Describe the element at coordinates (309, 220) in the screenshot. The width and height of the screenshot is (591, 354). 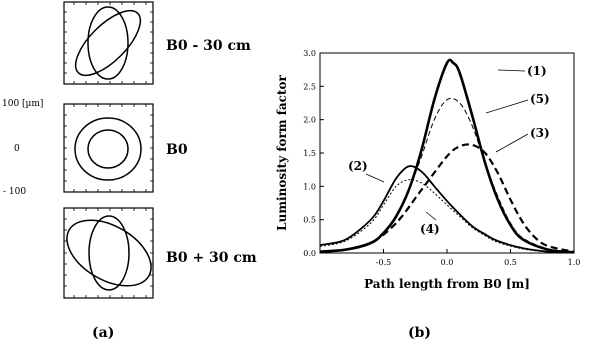
I see `y-tick-label: 0.5` at that location.